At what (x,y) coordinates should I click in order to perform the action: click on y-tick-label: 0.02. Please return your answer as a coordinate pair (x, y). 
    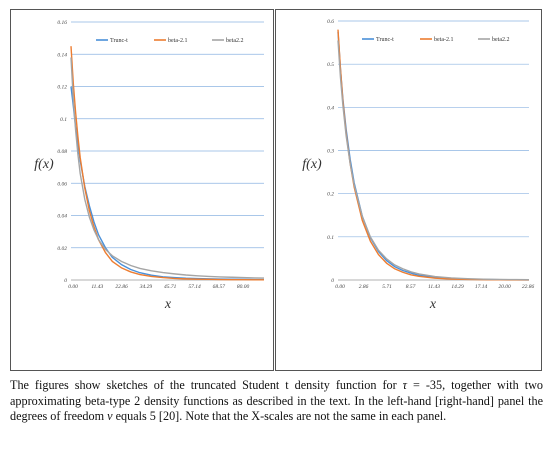
    Looking at the image, I should click on (62, 249).